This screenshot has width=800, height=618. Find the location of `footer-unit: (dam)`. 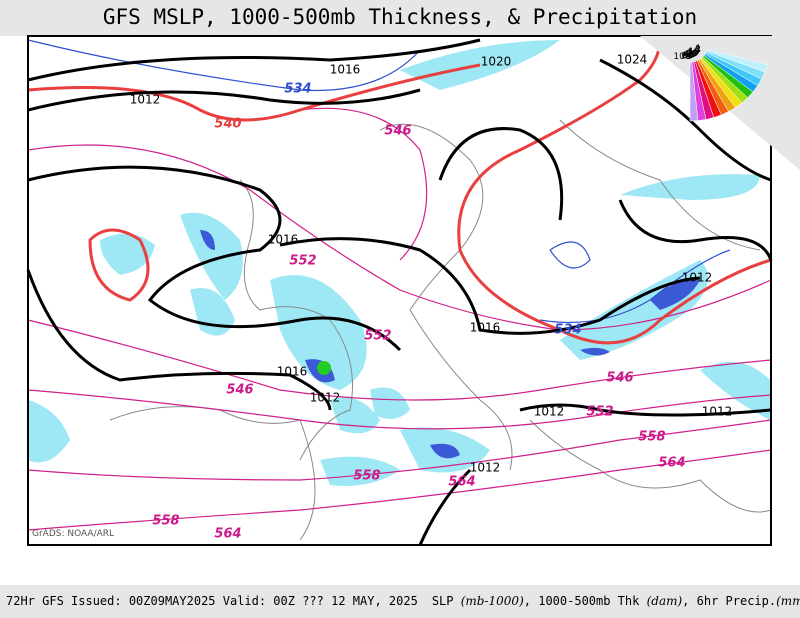

footer-unit: (dam) is located at coordinates (665, 601).